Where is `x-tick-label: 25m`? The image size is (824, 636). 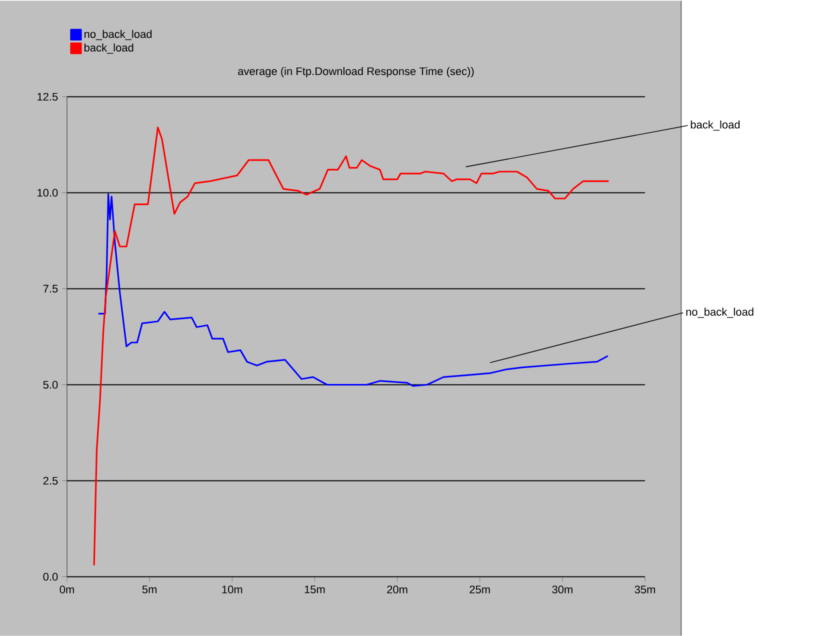 x-tick-label: 25m is located at coordinates (480, 589).